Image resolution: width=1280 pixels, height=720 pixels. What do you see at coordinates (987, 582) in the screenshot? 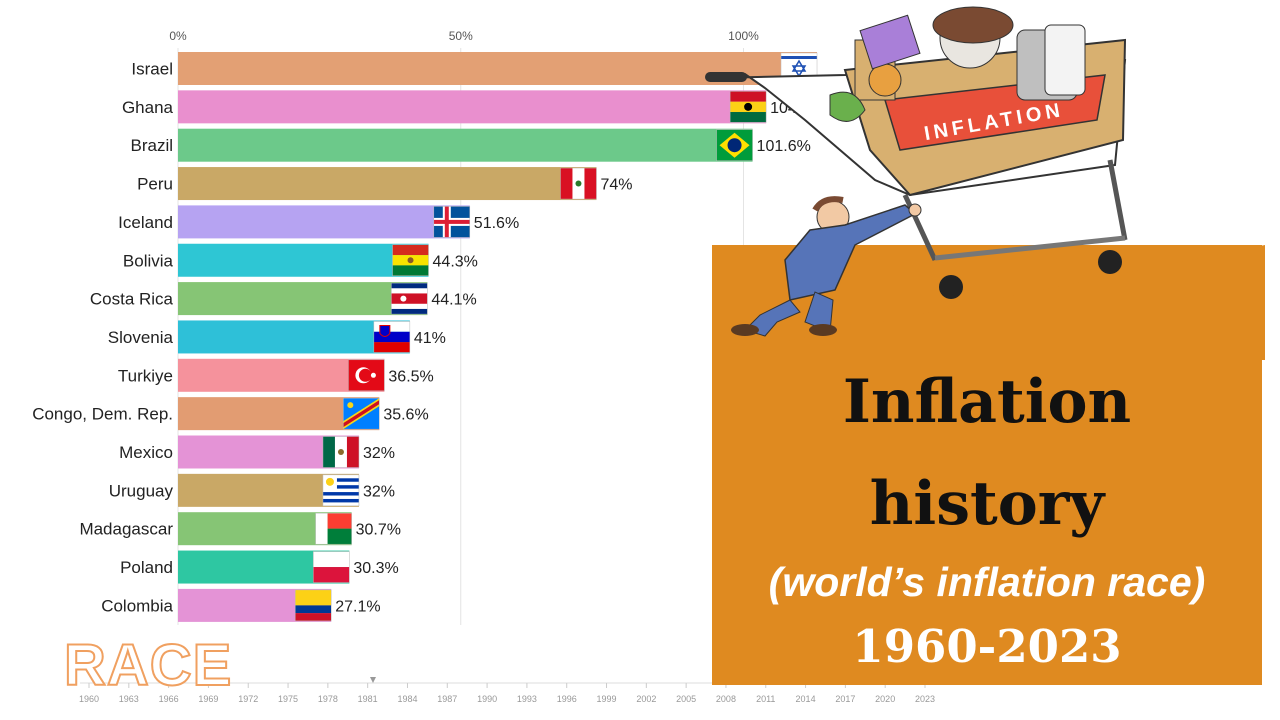
I see `subtitle: (world’s inflation race)` at bounding box center [987, 582].